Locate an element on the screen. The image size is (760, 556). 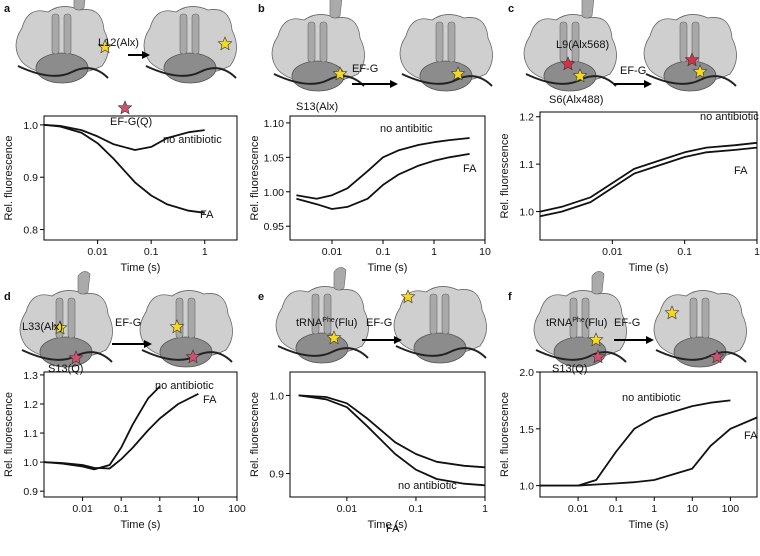
y-tick-label: 1.10 is located at coordinates (274, 124).